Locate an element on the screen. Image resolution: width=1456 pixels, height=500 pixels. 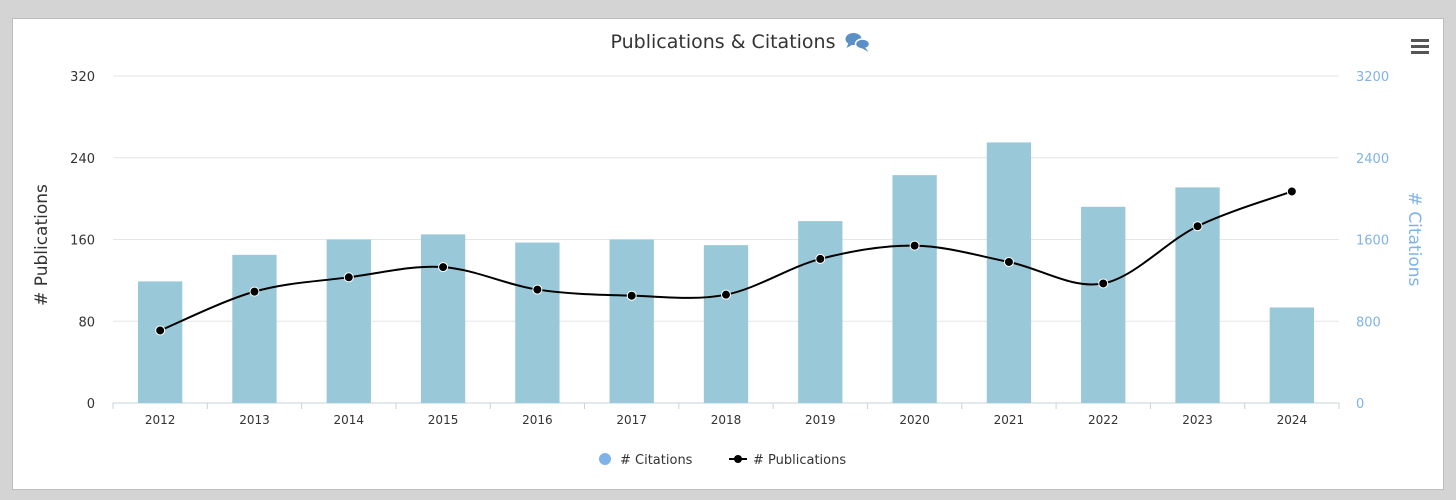
y-axis-left-title: # Publications is located at coordinates (42, 245).